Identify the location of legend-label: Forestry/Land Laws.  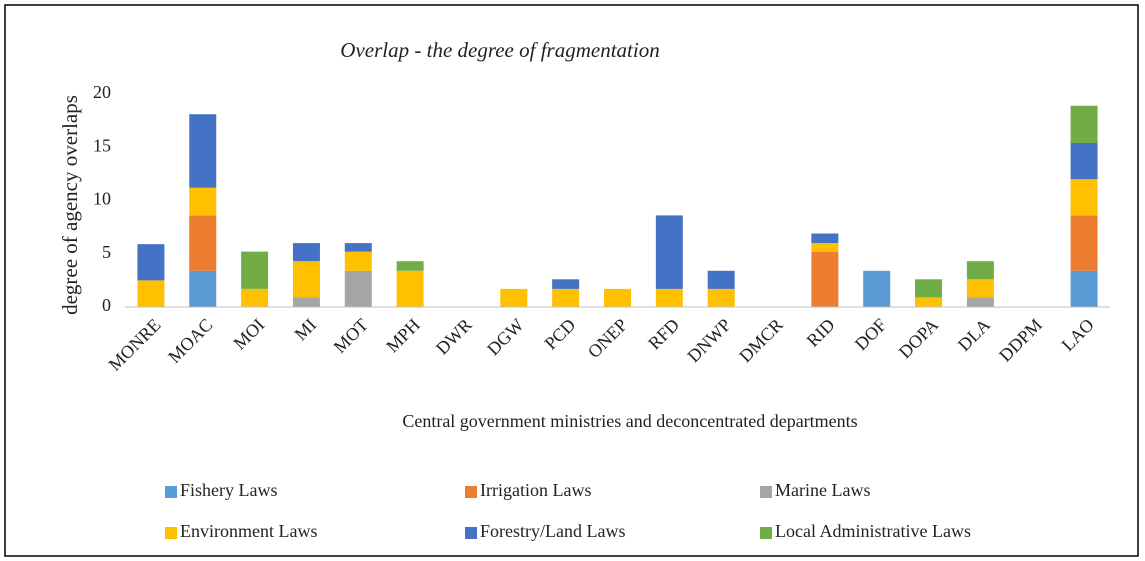
(552, 531).